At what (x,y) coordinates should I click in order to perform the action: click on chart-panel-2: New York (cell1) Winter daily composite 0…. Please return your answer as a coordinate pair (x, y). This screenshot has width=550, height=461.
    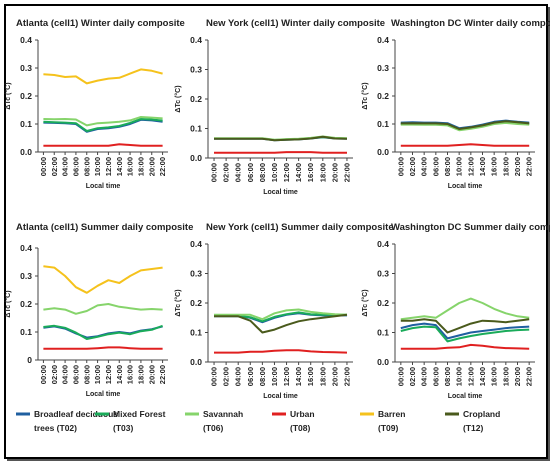
    Looking at the image, I should click on (279, 107).